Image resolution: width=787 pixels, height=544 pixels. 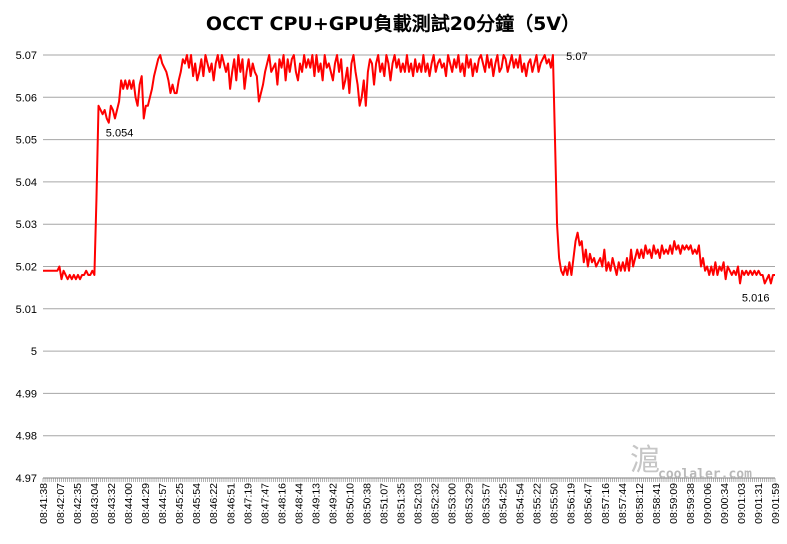 What do you see at coordinates (645, 460) in the screenshot?
I see `watermark-glyph: 滬` at bounding box center [645, 460].